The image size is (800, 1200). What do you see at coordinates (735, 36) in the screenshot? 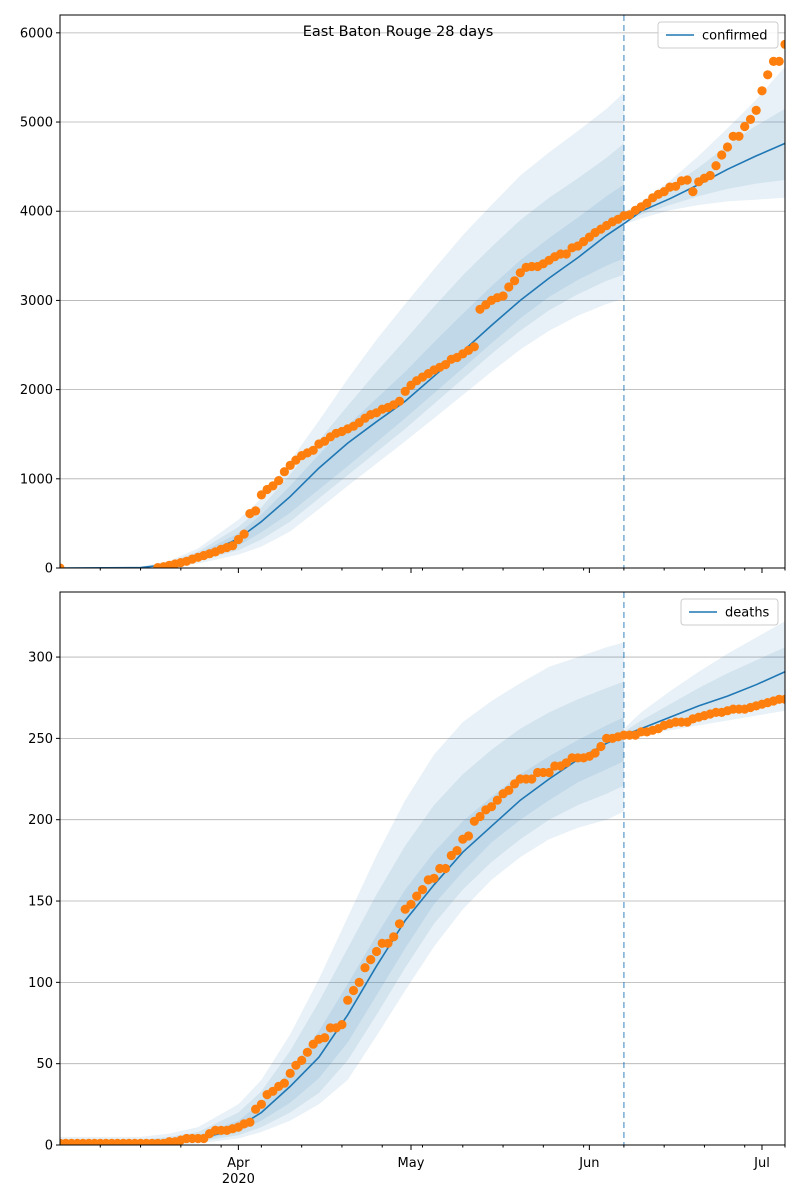
I see `legend-label: confirmed` at bounding box center [735, 36].